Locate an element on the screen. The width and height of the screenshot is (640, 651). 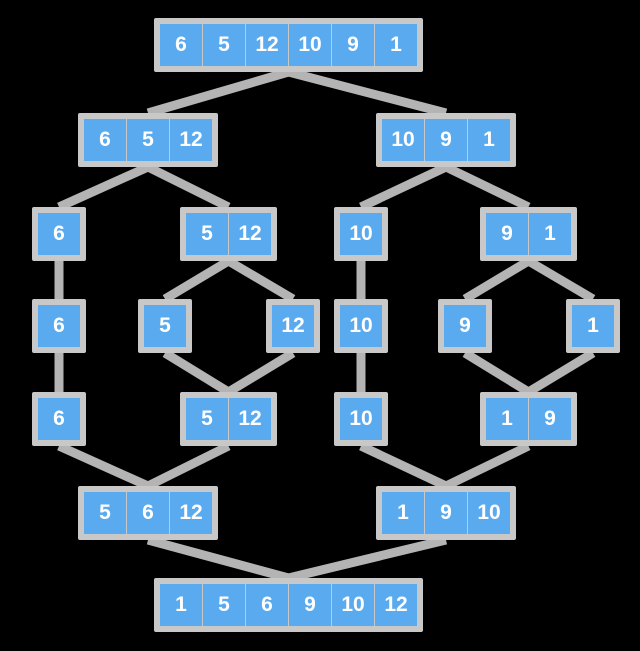
node-leaf-6: 6 is located at coordinates (59, 326).